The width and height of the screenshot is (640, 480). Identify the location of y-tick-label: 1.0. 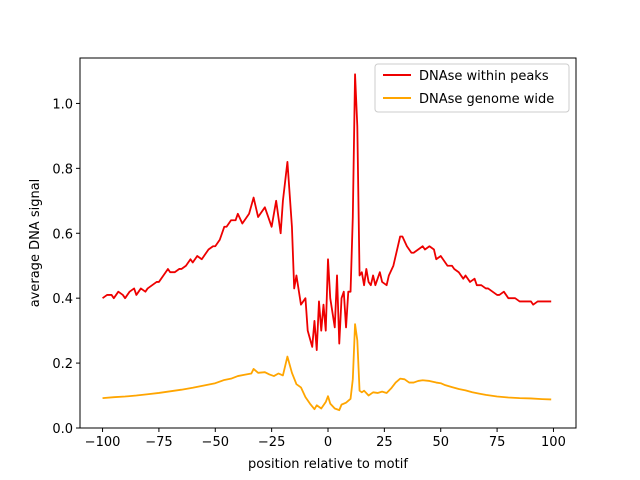
(62, 104).